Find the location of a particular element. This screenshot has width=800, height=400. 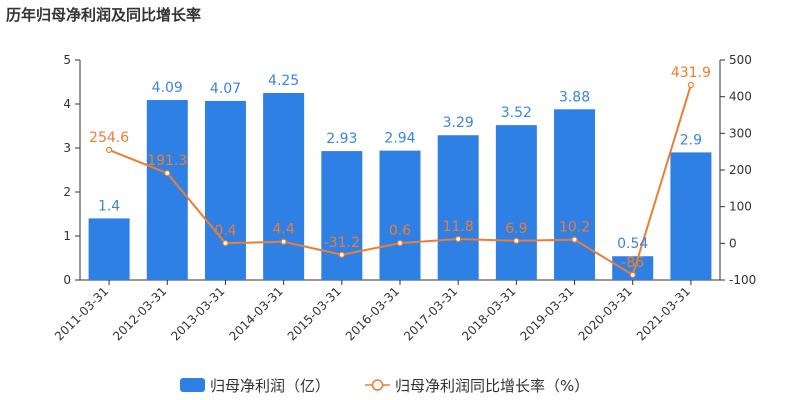

line-value-label: 0.6 is located at coordinates (400, 231).